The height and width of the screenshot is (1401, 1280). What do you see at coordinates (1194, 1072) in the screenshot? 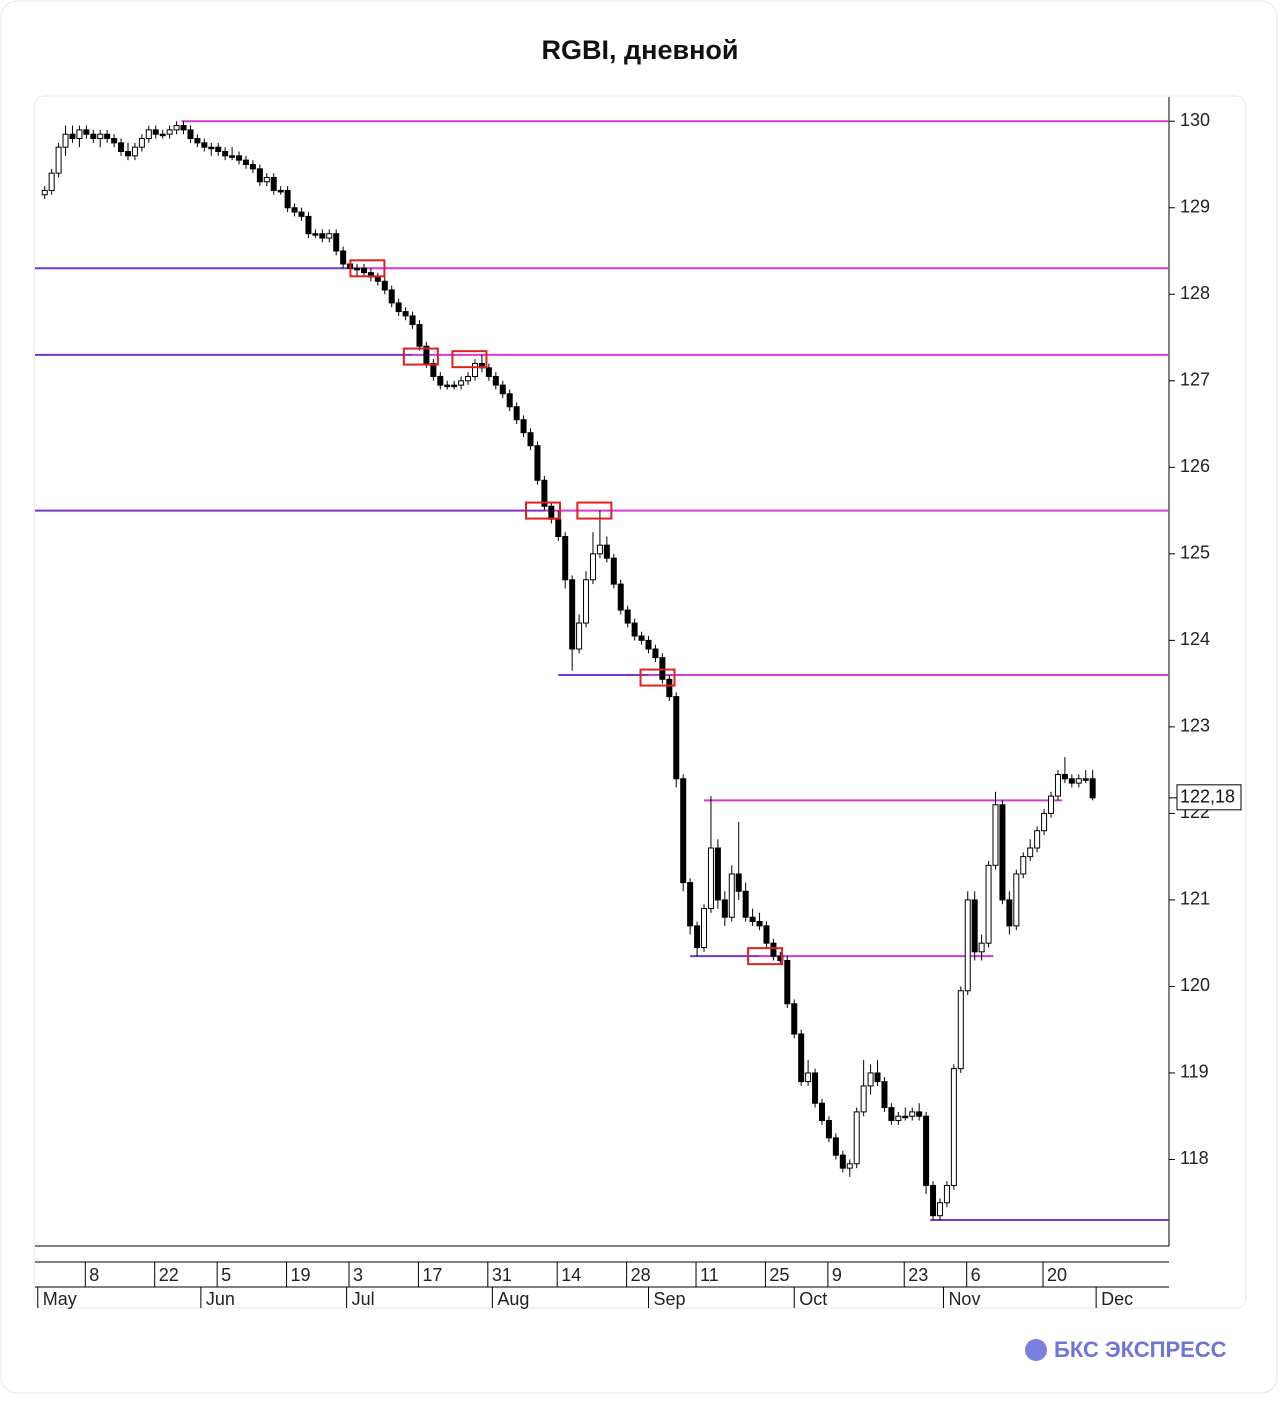
I see `y-tick-label: 119` at bounding box center [1194, 1072].